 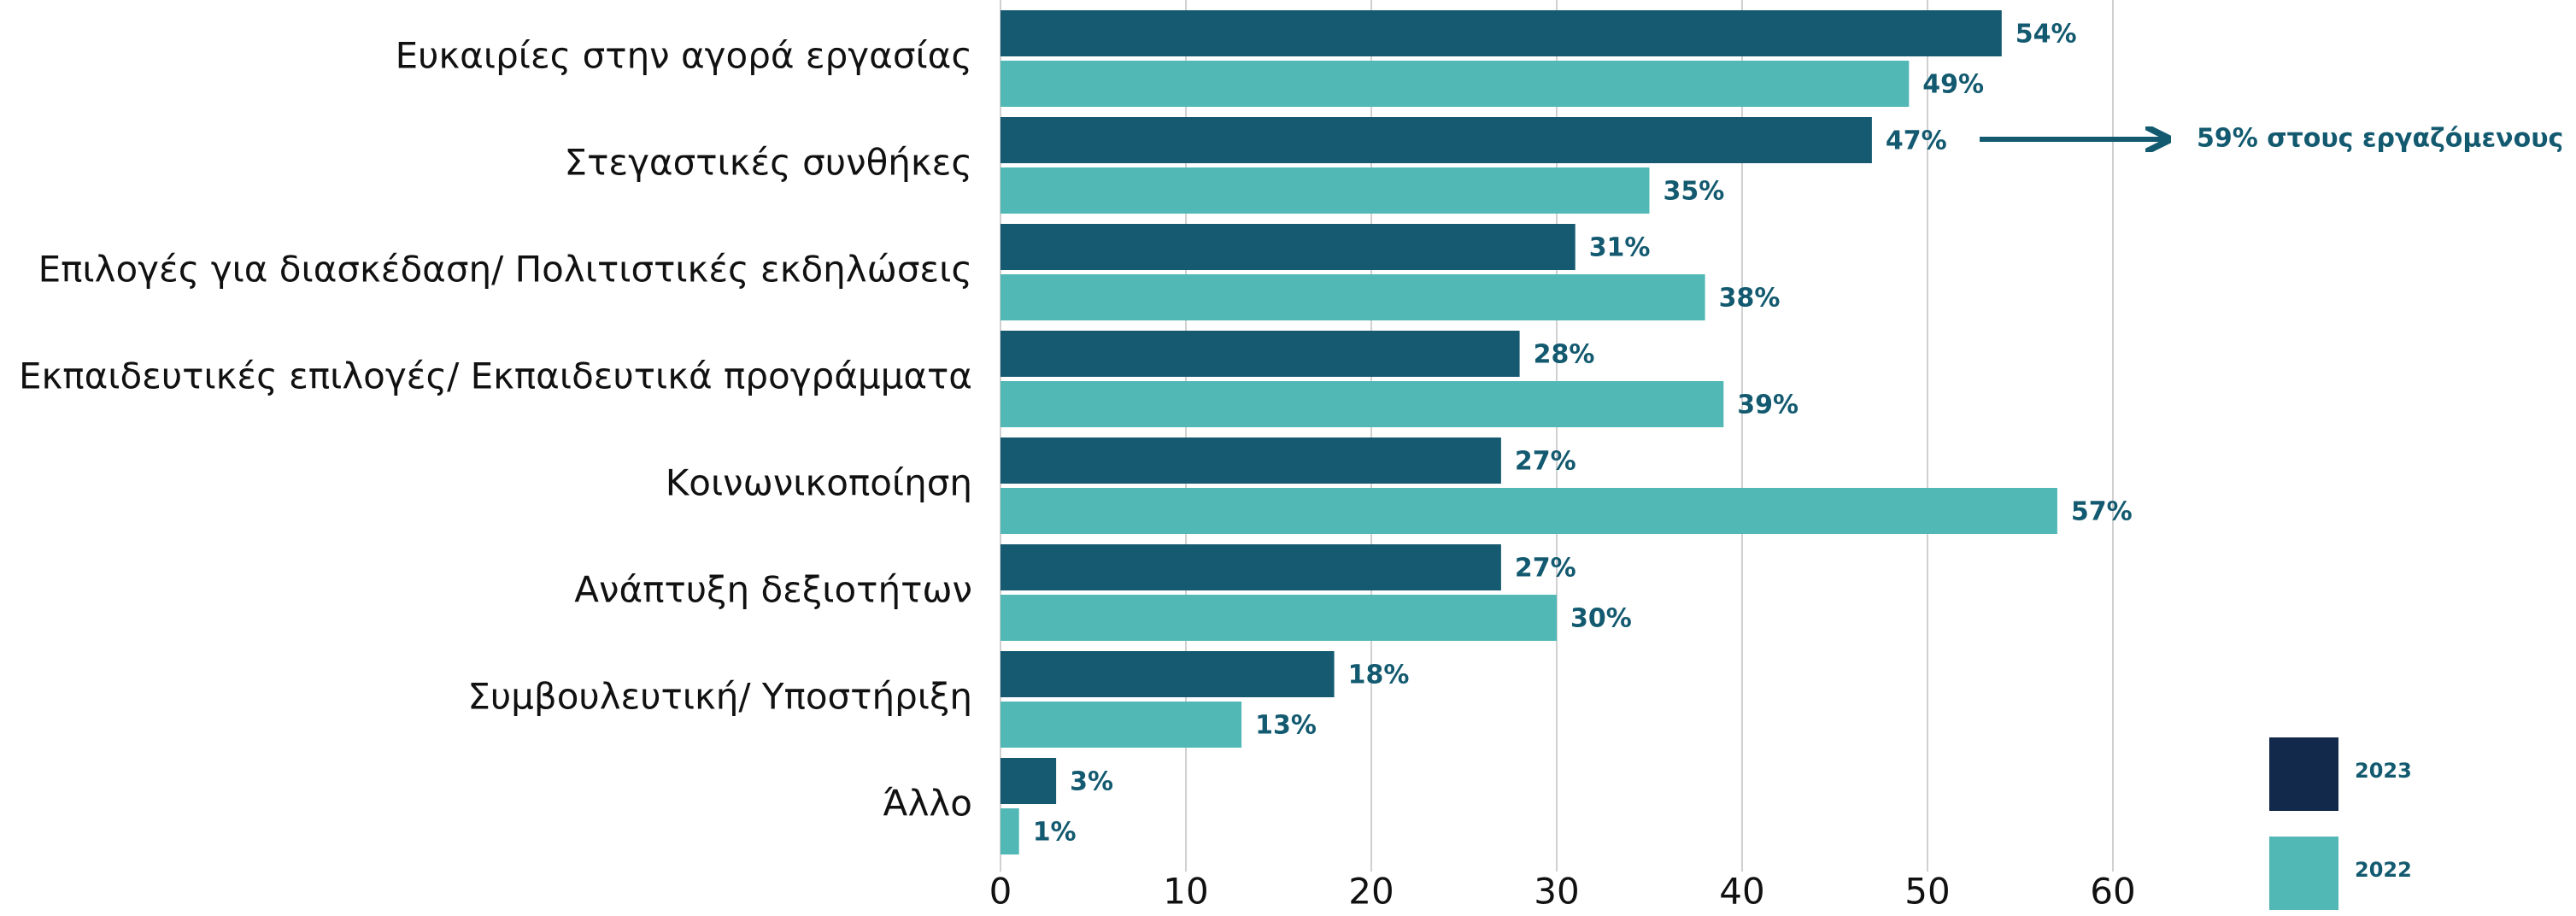 What do you see at coordinates (768, 163) in the screenshot?
I see `category-label: Στεγαστικές συνθήκες` at bounding box center [768, 163].